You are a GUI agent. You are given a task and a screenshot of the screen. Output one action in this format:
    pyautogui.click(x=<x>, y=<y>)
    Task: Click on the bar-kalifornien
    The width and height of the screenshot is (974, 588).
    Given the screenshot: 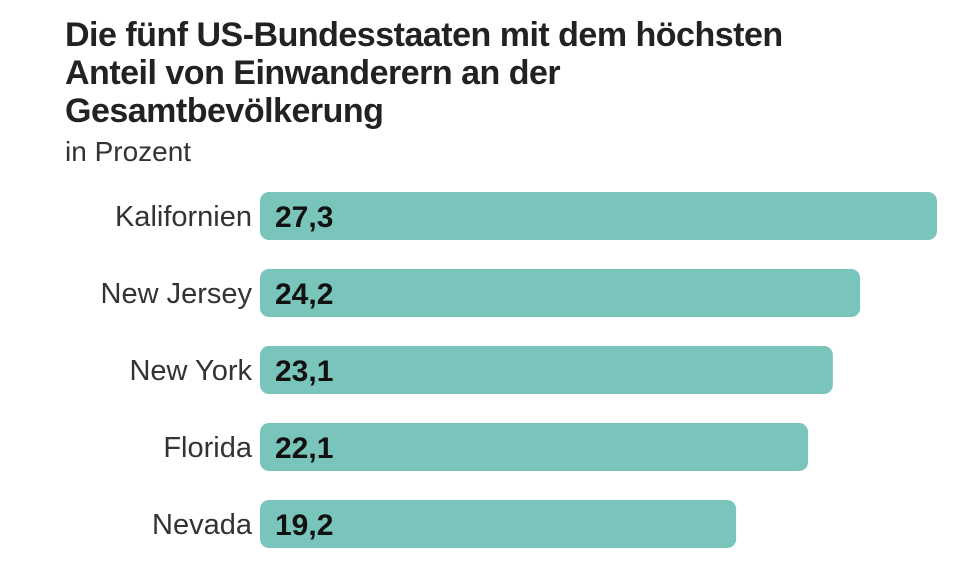 What is the action you would take?
    pyautogui.click(x=598, y=216)
    